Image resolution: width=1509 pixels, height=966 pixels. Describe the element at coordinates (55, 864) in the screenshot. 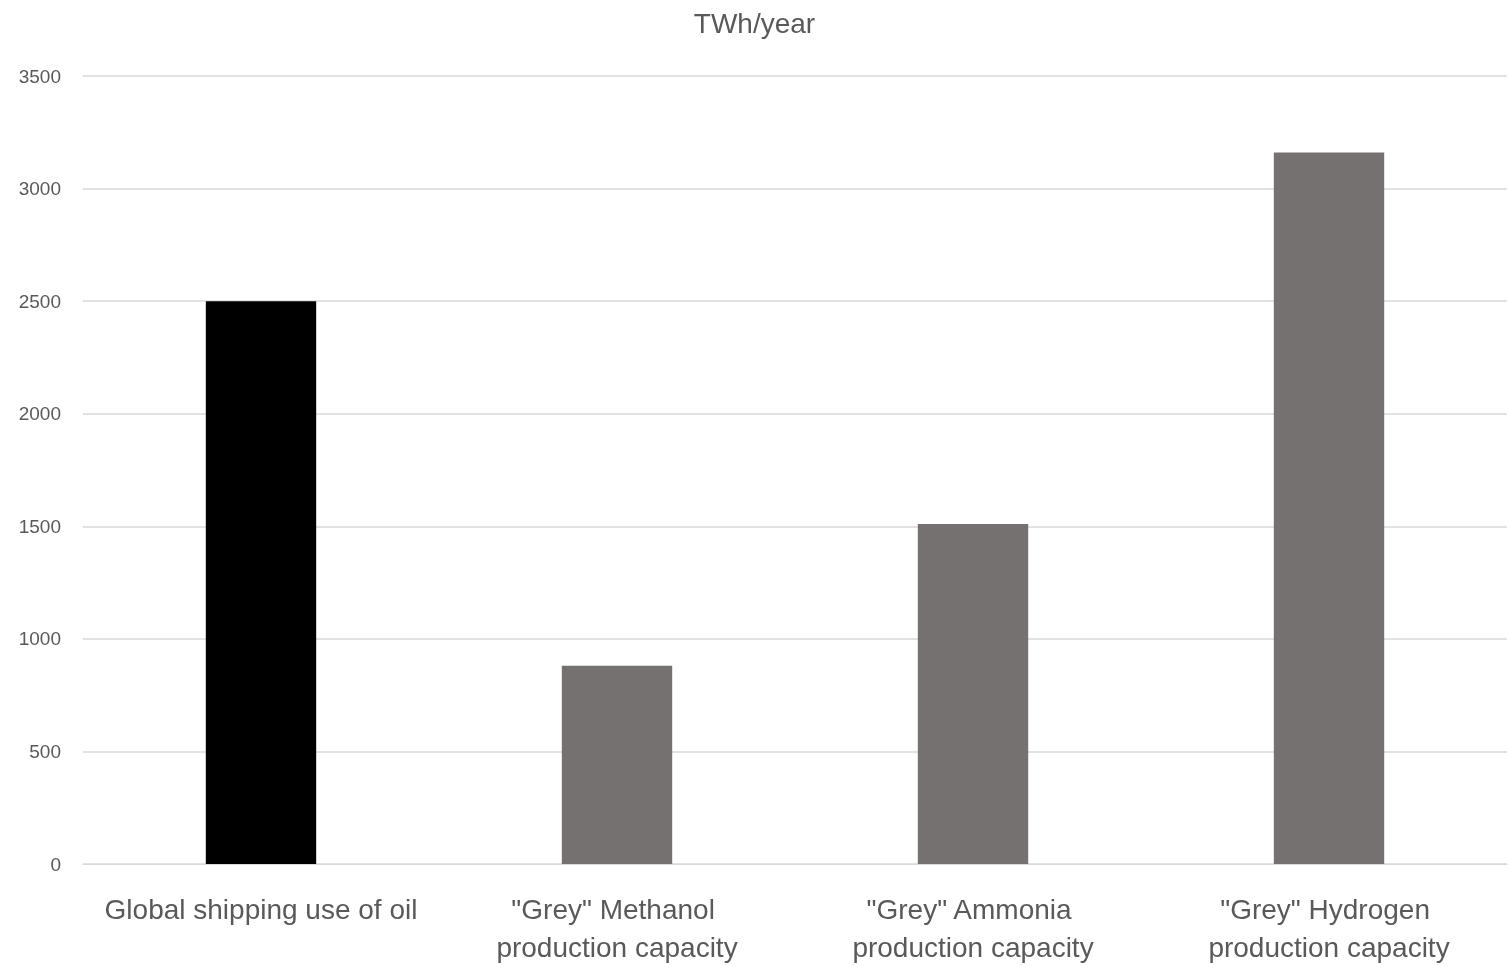

I see `y-tick-label: 0` at that location.